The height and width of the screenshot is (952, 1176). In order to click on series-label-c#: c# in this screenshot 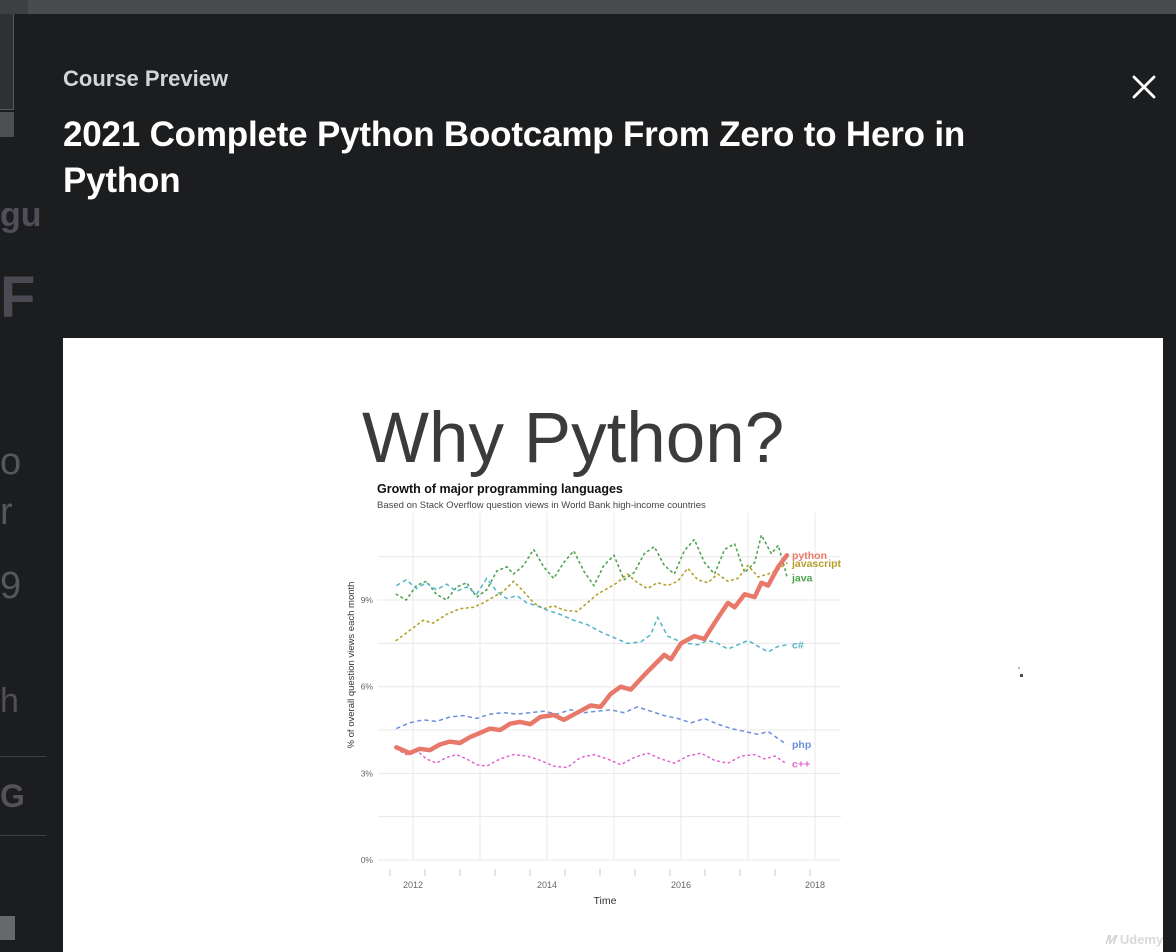, I will do `click(798, 645)`.